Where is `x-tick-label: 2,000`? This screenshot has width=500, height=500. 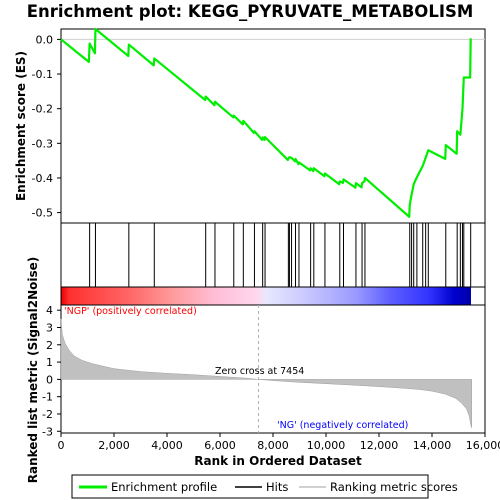
x-tick-label: 2,000 is located at coordinates (114, 445).